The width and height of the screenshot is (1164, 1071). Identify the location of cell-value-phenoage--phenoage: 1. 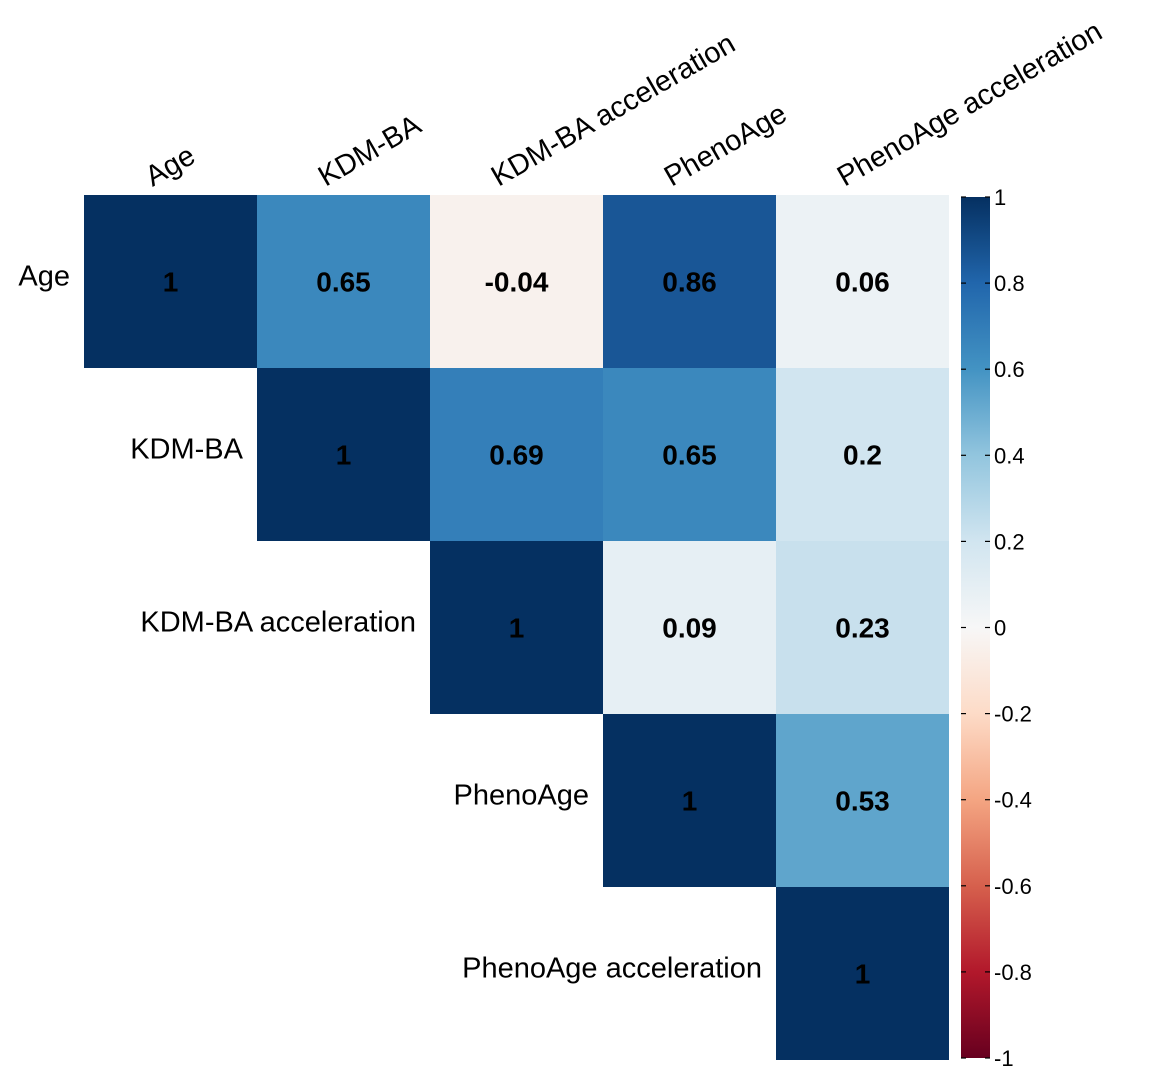
(690, 801).